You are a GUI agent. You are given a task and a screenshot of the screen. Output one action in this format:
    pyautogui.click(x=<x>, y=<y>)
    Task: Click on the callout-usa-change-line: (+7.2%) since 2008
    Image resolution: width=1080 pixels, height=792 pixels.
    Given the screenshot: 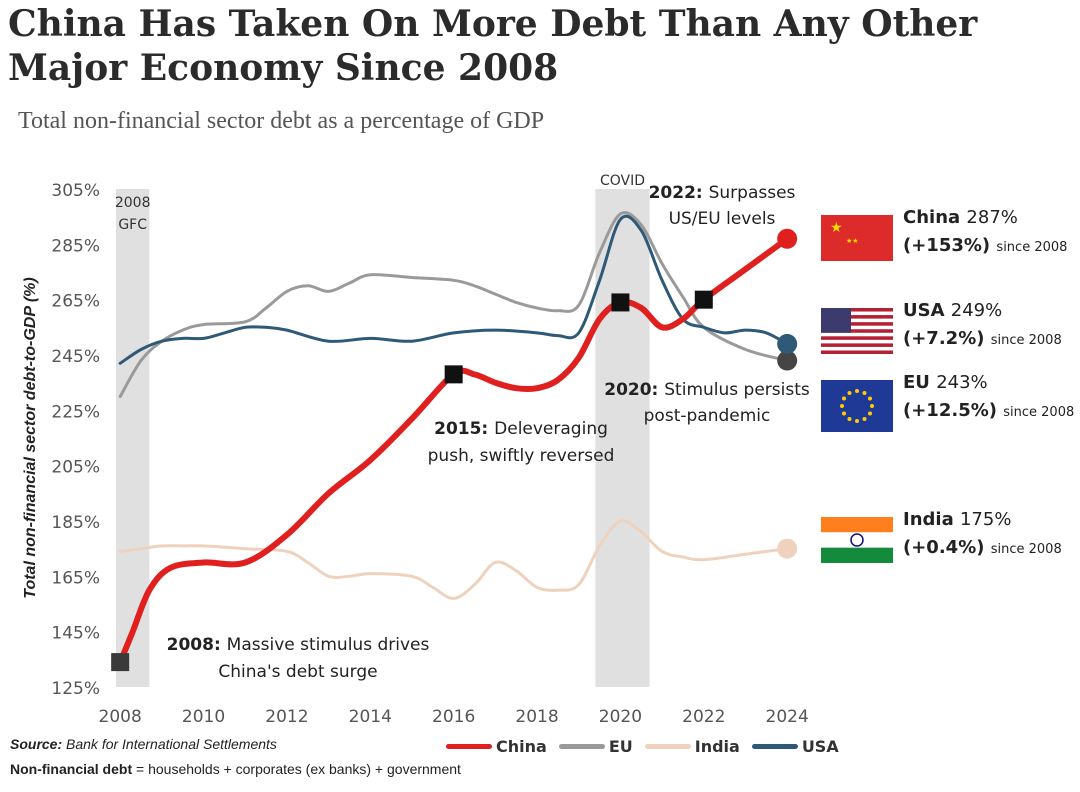 What is the action you would take?
    pyautogui.click(x=982, y=338)
    